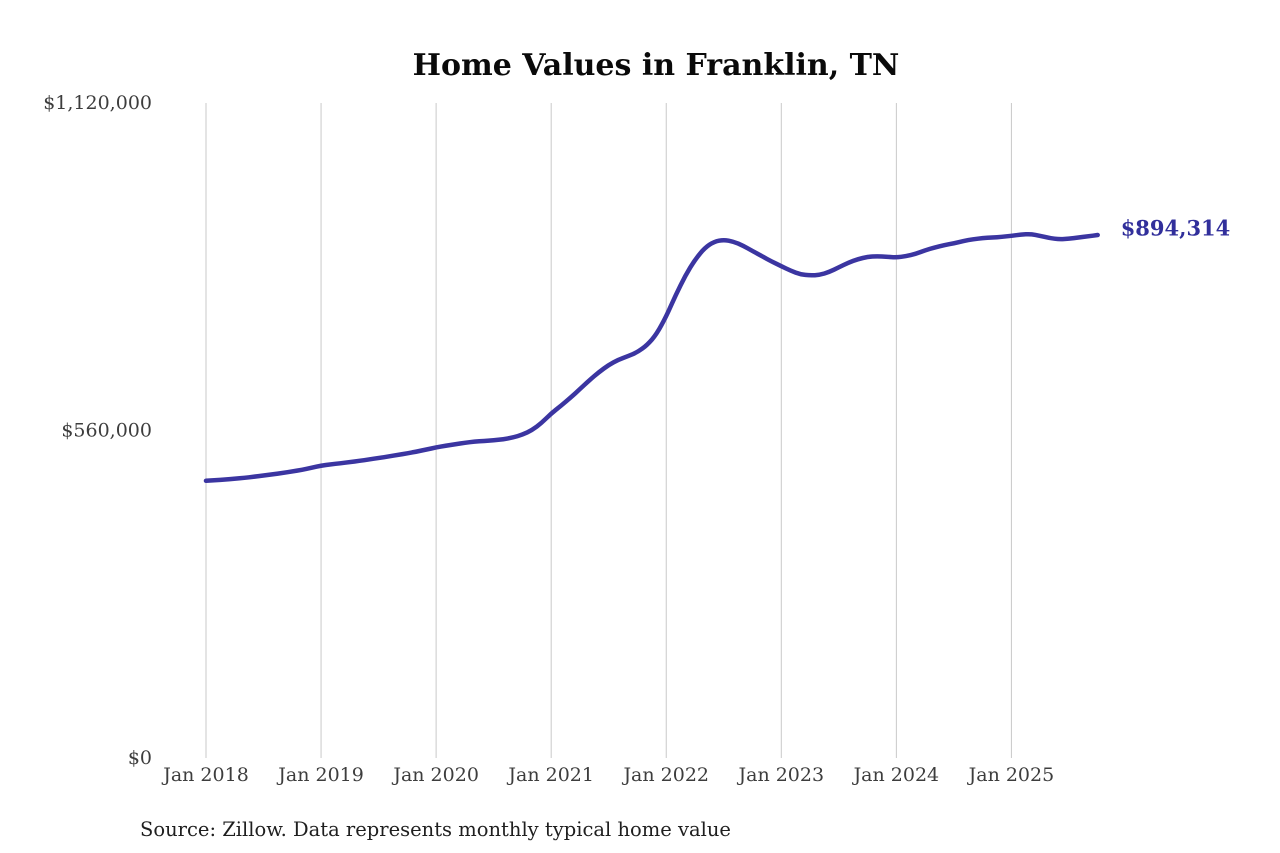 The width and height of the screenshot is (1280, 853). Describe the element at coordinates (97, 103) in the screenshot. I see `y-tick-top: $1,120,000` at that location.